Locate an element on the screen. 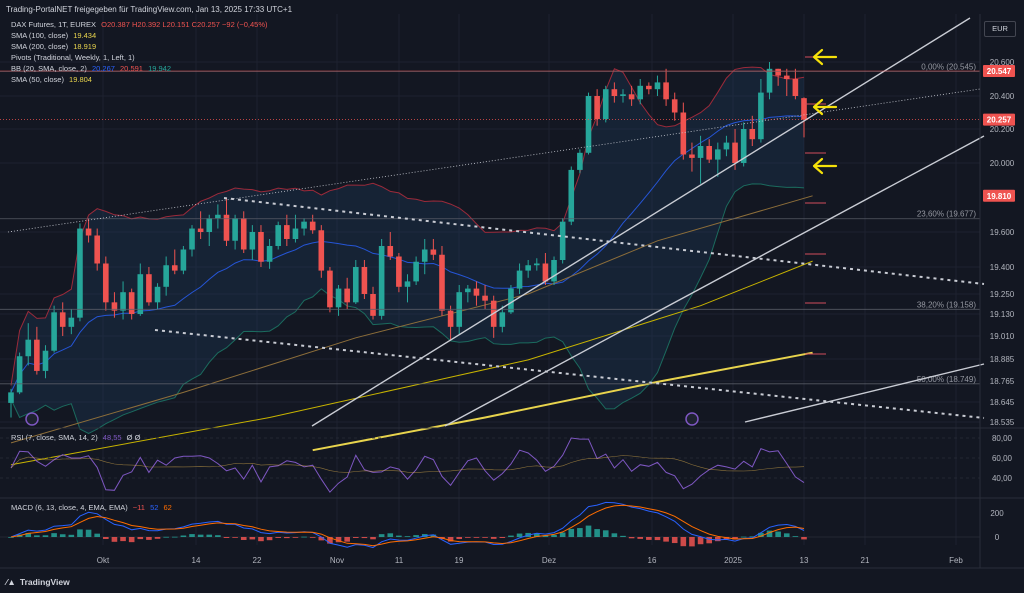  sma50-value: 19.804 is located at coordinates (80, 79).